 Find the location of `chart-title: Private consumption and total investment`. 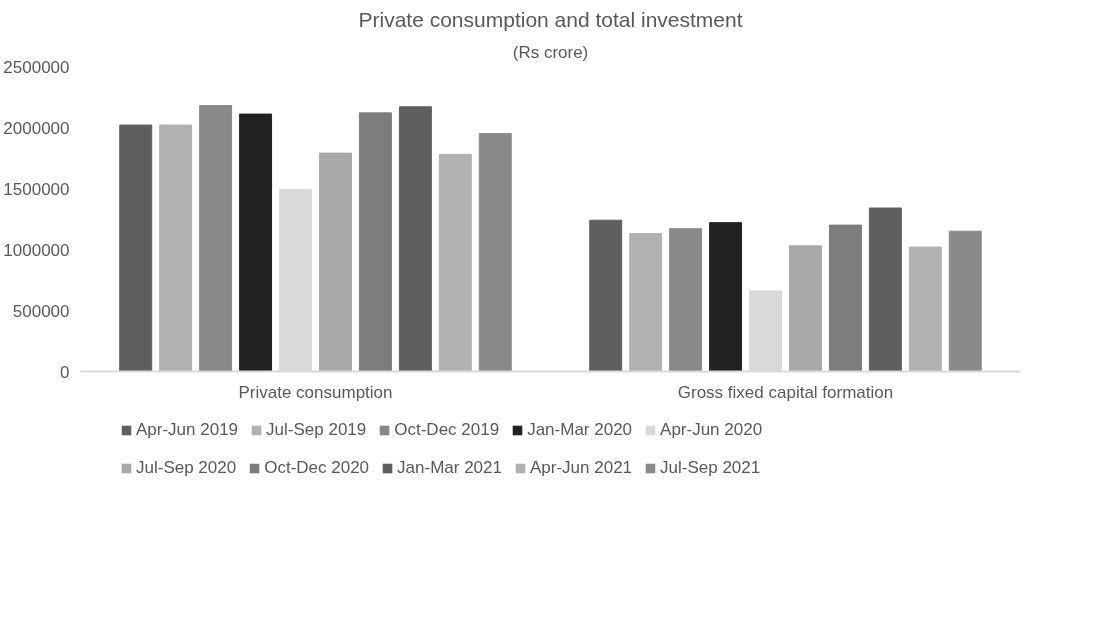

chart-title: Private consumption and total investment is located at coordinates (550, 19).